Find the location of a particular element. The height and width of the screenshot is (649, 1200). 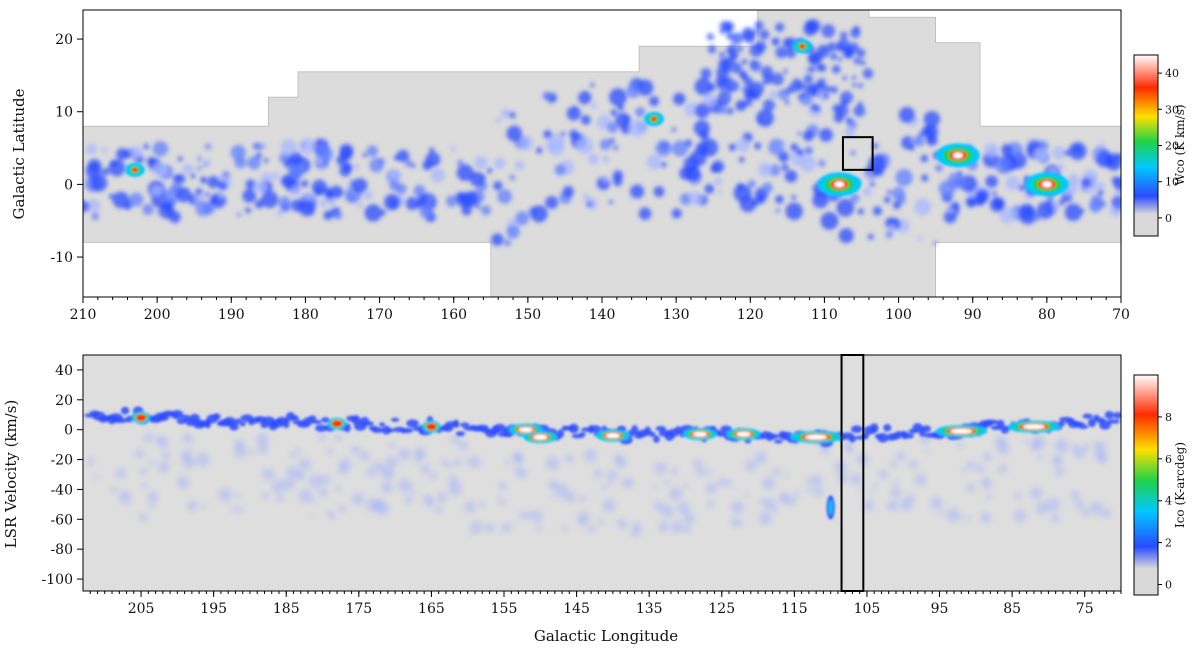

bottom-x-axis: 205 195 185 175 165 155 145 135 125 115 105 95 85 75 is located at coordinates (605, 604).